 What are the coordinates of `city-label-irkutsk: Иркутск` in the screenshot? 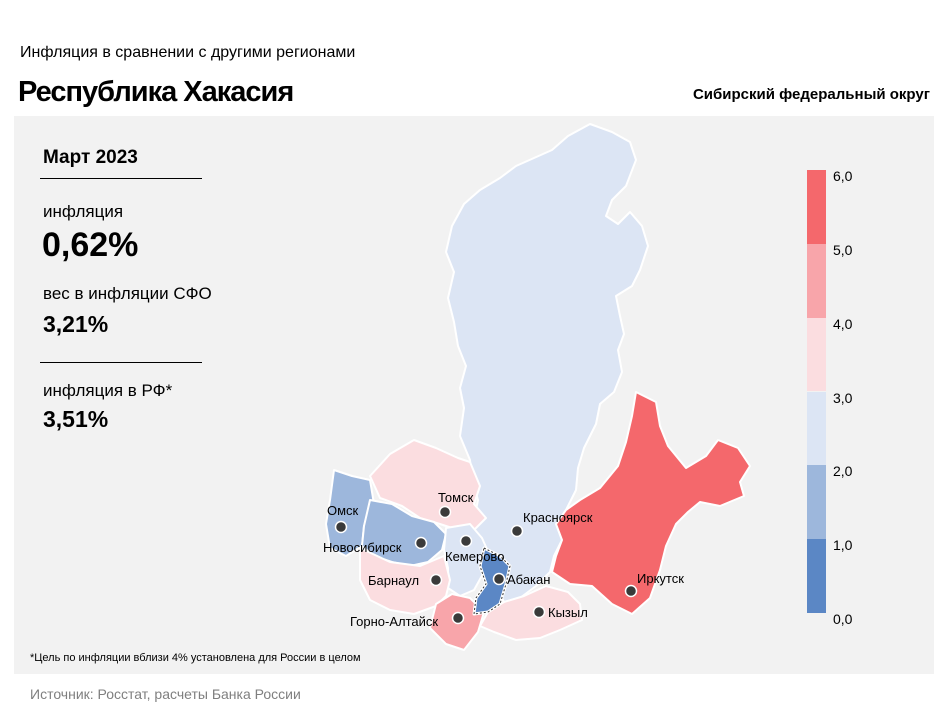 It's located at (660, 578).